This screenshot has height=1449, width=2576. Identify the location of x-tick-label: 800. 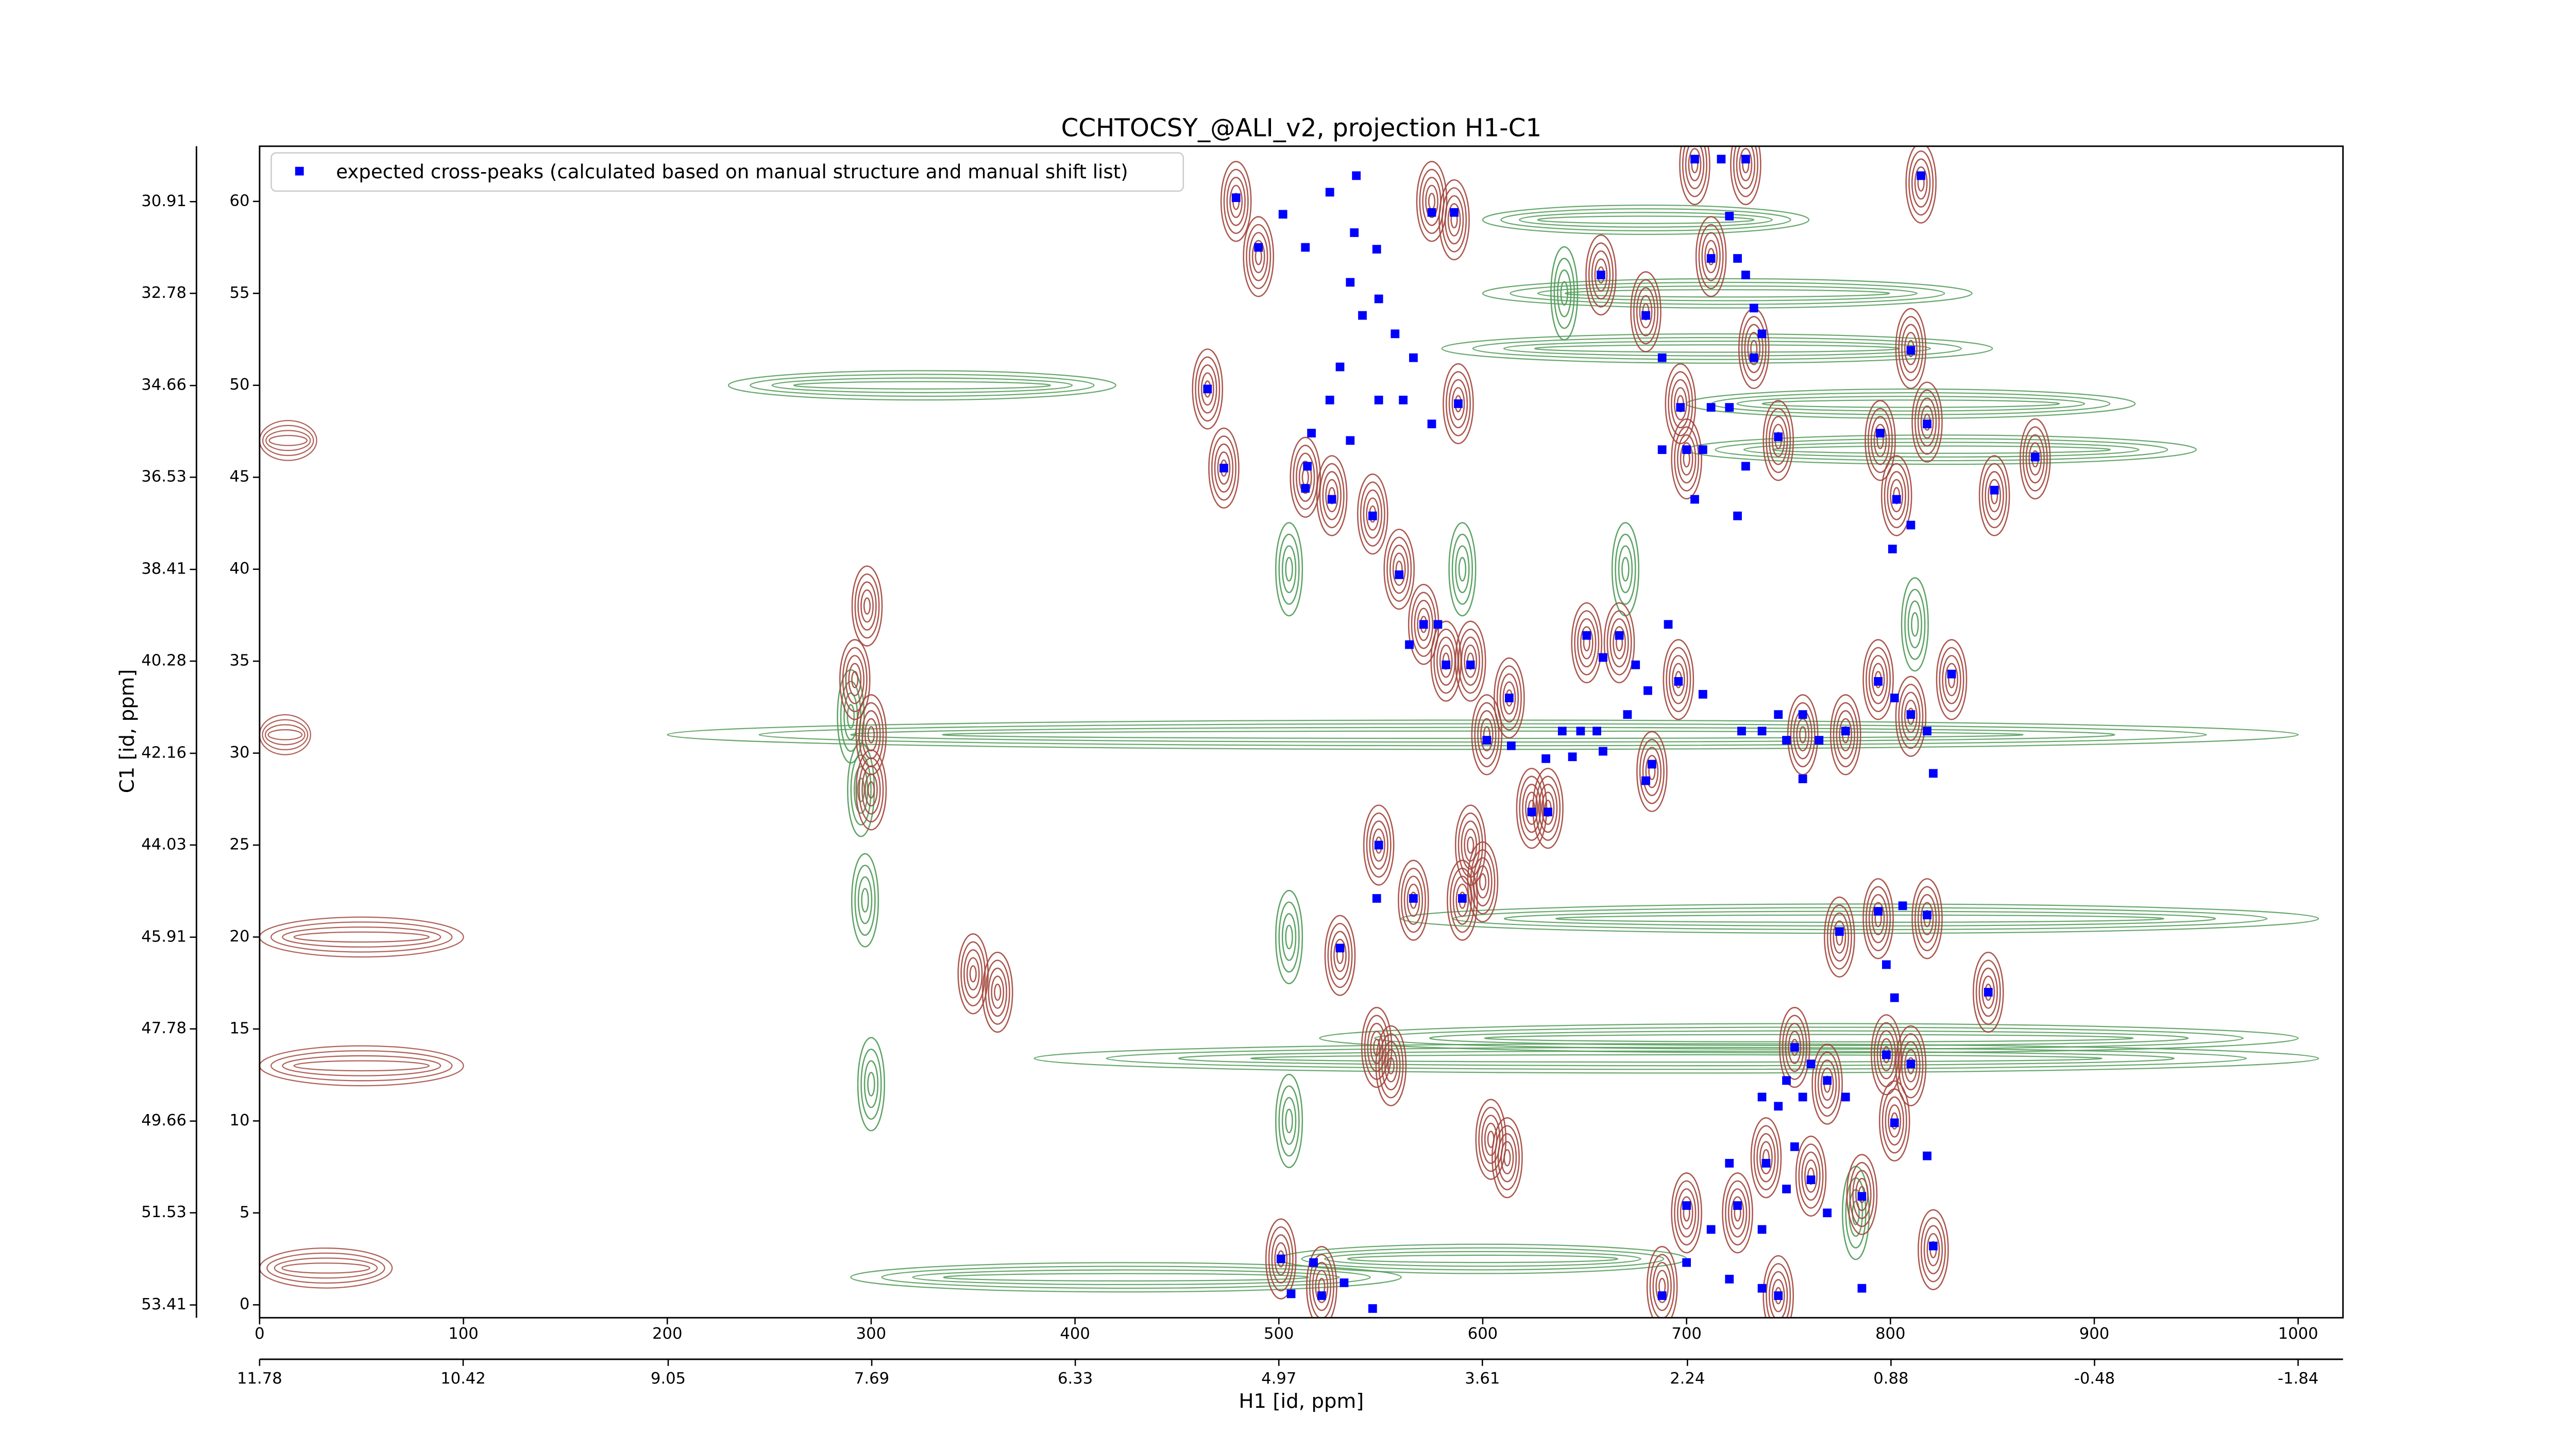
(1890, 1334).